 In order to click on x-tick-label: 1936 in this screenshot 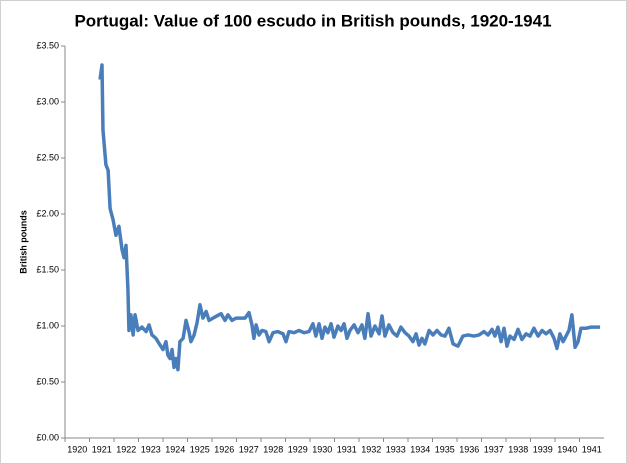, I will do `click(469, 449)`.